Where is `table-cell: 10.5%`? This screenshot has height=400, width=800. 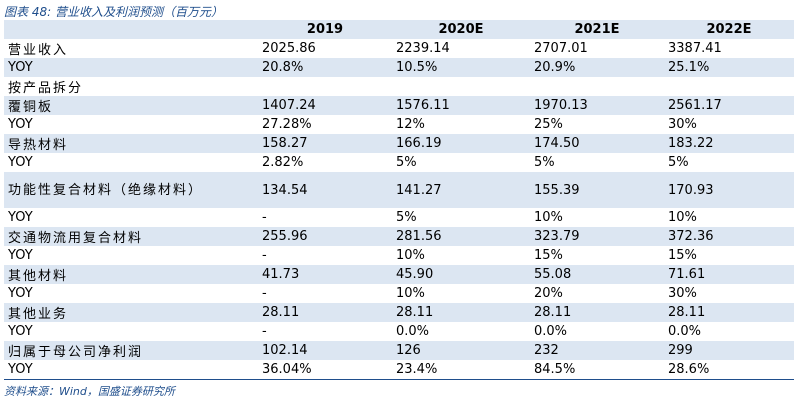
table-cell: 10.5% is located at coordinates (461, 67).